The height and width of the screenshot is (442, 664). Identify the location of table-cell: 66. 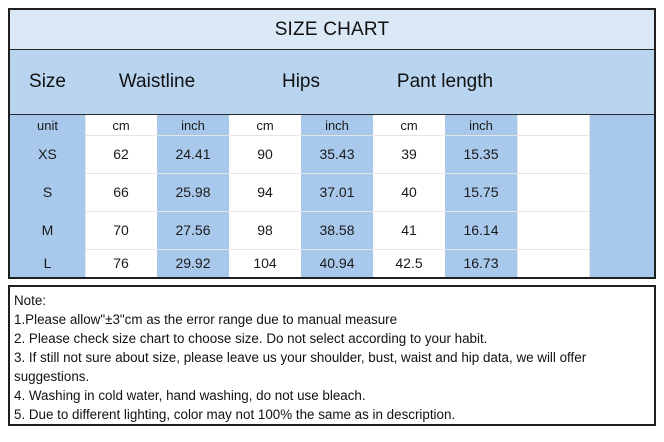
(121, 192).